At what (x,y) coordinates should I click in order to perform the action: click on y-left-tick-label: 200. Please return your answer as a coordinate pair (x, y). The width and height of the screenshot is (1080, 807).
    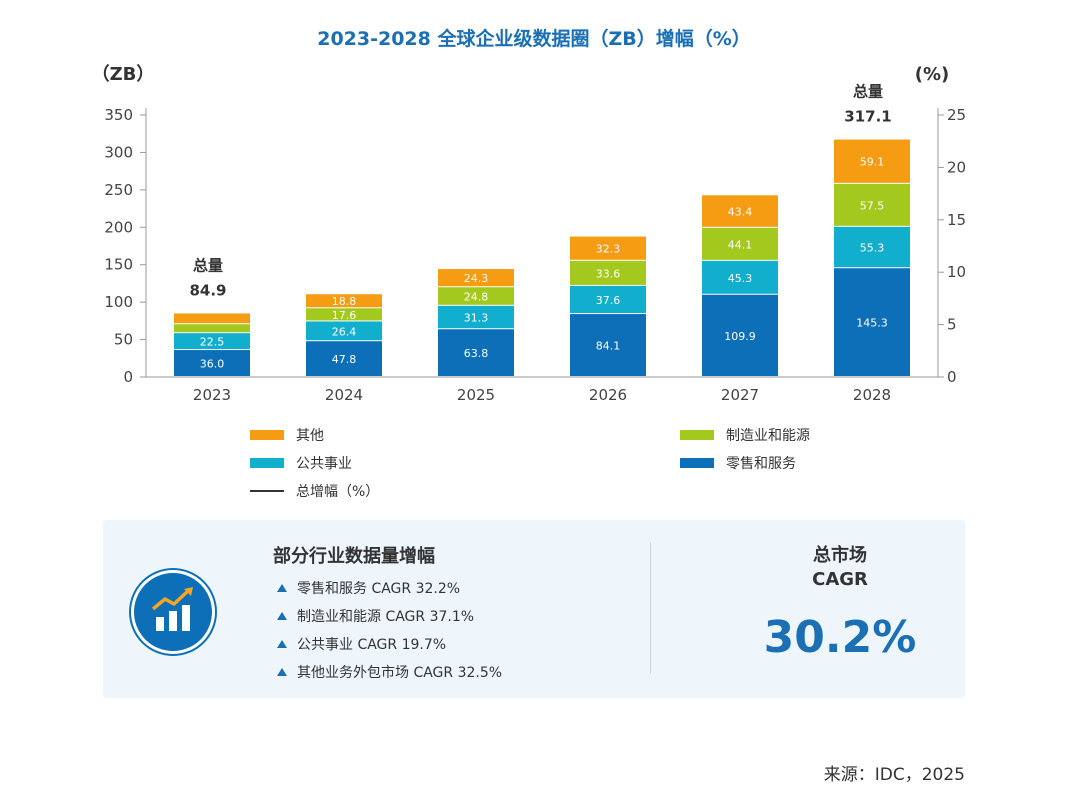
    Looking at the image, I should click on (118, 227).